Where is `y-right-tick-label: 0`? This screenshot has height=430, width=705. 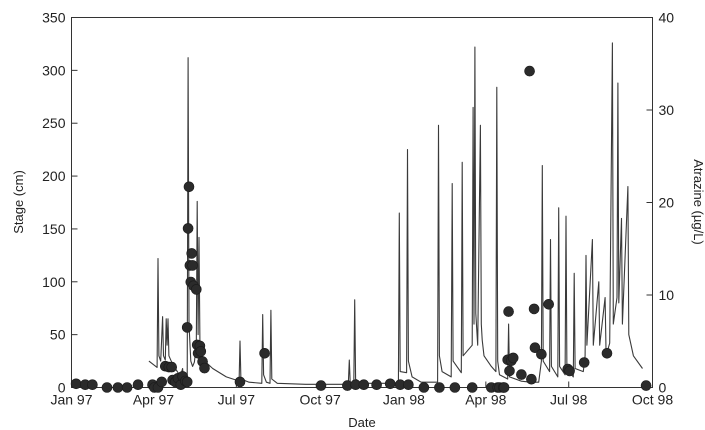 y-right-tick-label: 0 is located at coordinates (663, 388).